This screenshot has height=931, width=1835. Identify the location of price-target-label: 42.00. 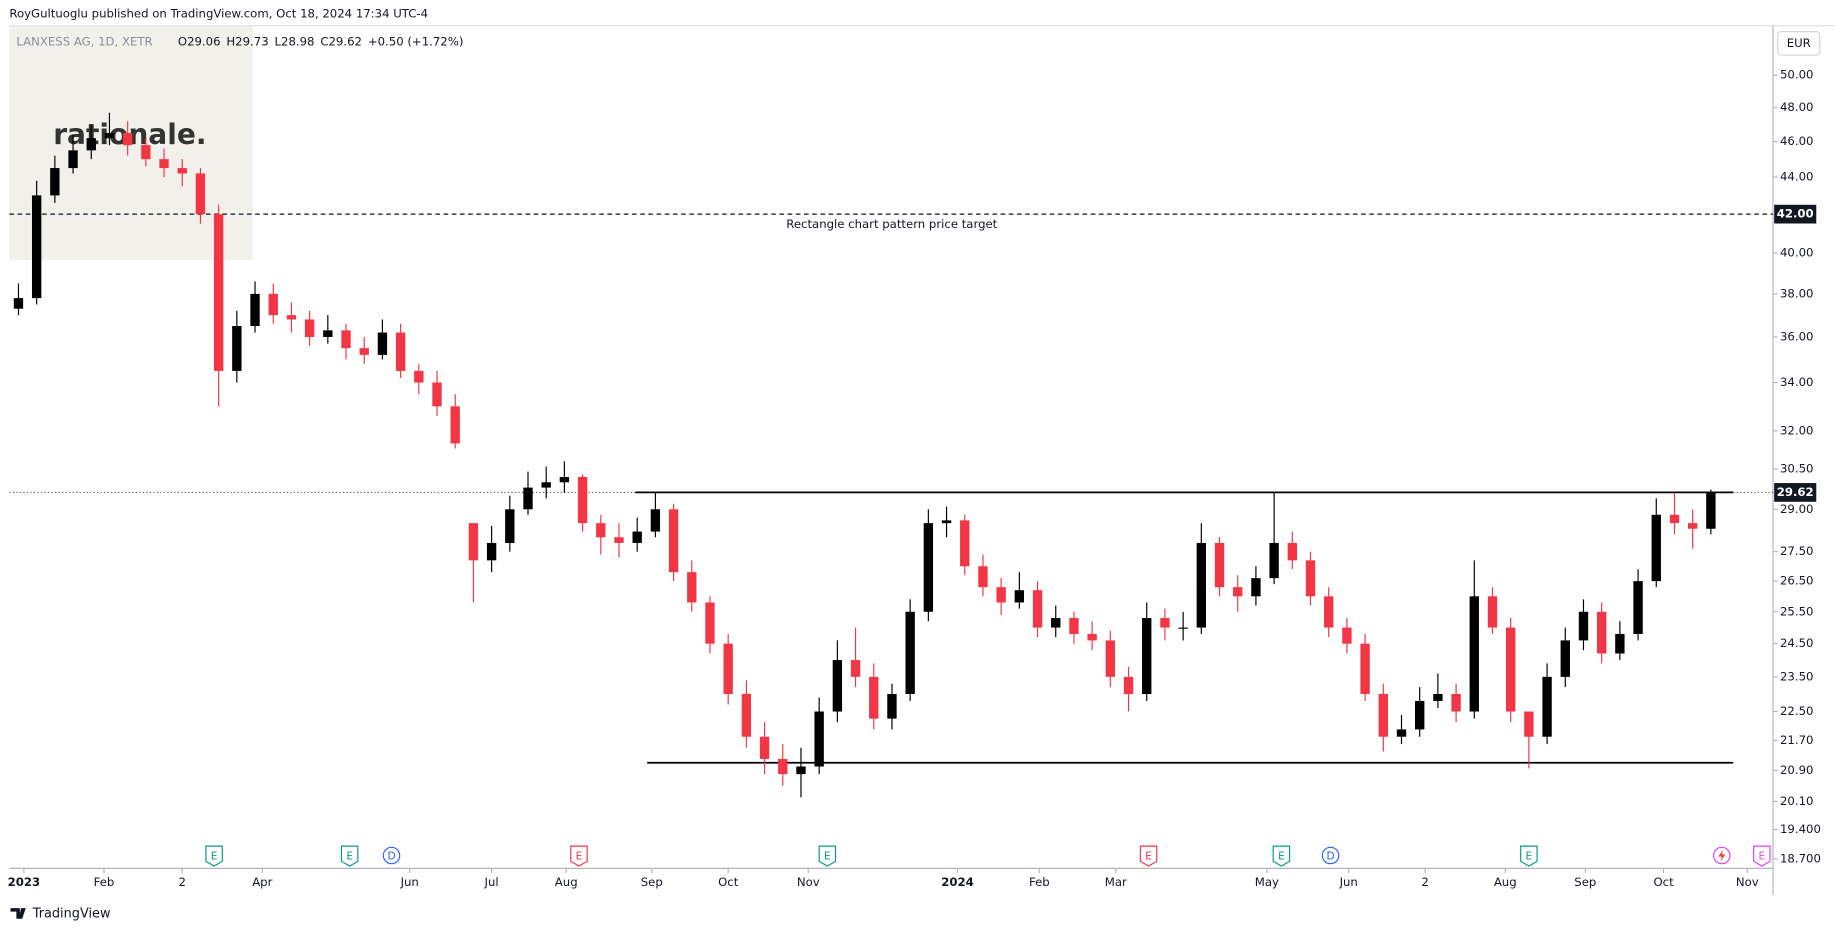
(1795, 214).